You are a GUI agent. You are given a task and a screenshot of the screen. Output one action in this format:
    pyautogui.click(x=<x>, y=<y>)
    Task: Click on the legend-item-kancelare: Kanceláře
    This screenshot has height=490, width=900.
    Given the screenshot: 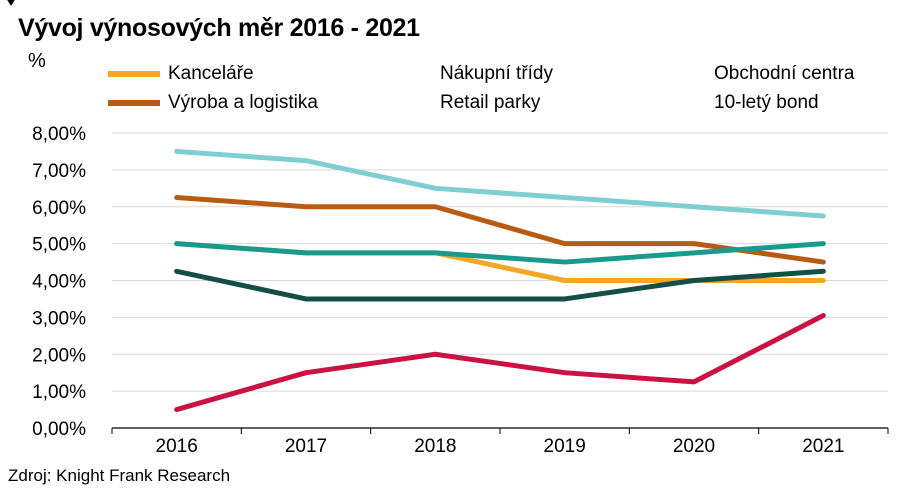 What is the action you would take?
    pyautogui.click(x=181, y=74)
    